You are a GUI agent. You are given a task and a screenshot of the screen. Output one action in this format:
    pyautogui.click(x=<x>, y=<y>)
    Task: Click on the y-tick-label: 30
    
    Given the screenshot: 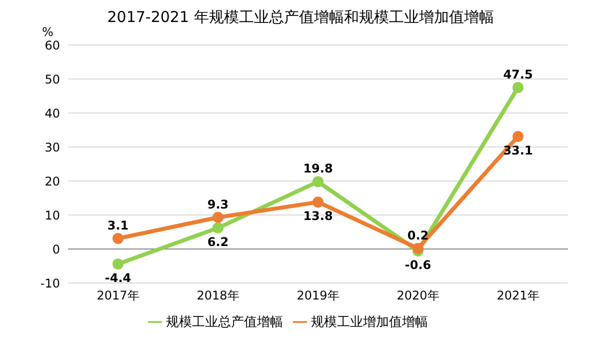 What is the action you would take?
    pyautogui.click(x=52, y=147)
    